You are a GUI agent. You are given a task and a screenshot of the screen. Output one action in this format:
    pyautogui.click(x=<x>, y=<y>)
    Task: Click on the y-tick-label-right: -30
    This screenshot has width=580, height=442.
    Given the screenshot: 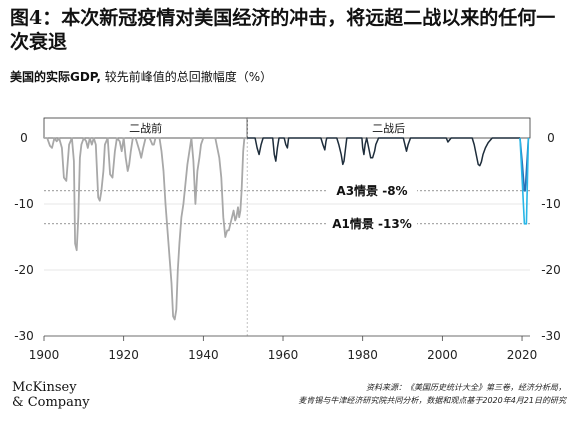 What is the action you would take?
    pyautogui.click(x=551, y=336)
    